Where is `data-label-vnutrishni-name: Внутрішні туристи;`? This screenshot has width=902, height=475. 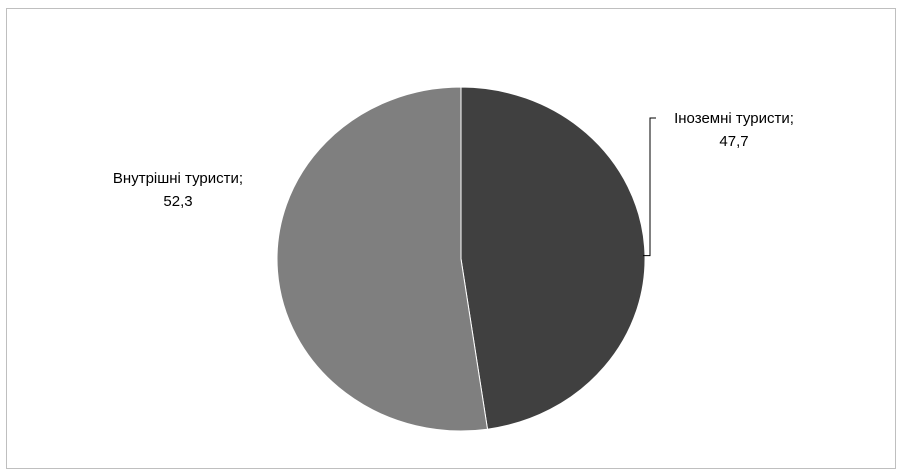
data-label-vnutrishni-name: Внутрішні туристи; is located at coordinates (178, 178).